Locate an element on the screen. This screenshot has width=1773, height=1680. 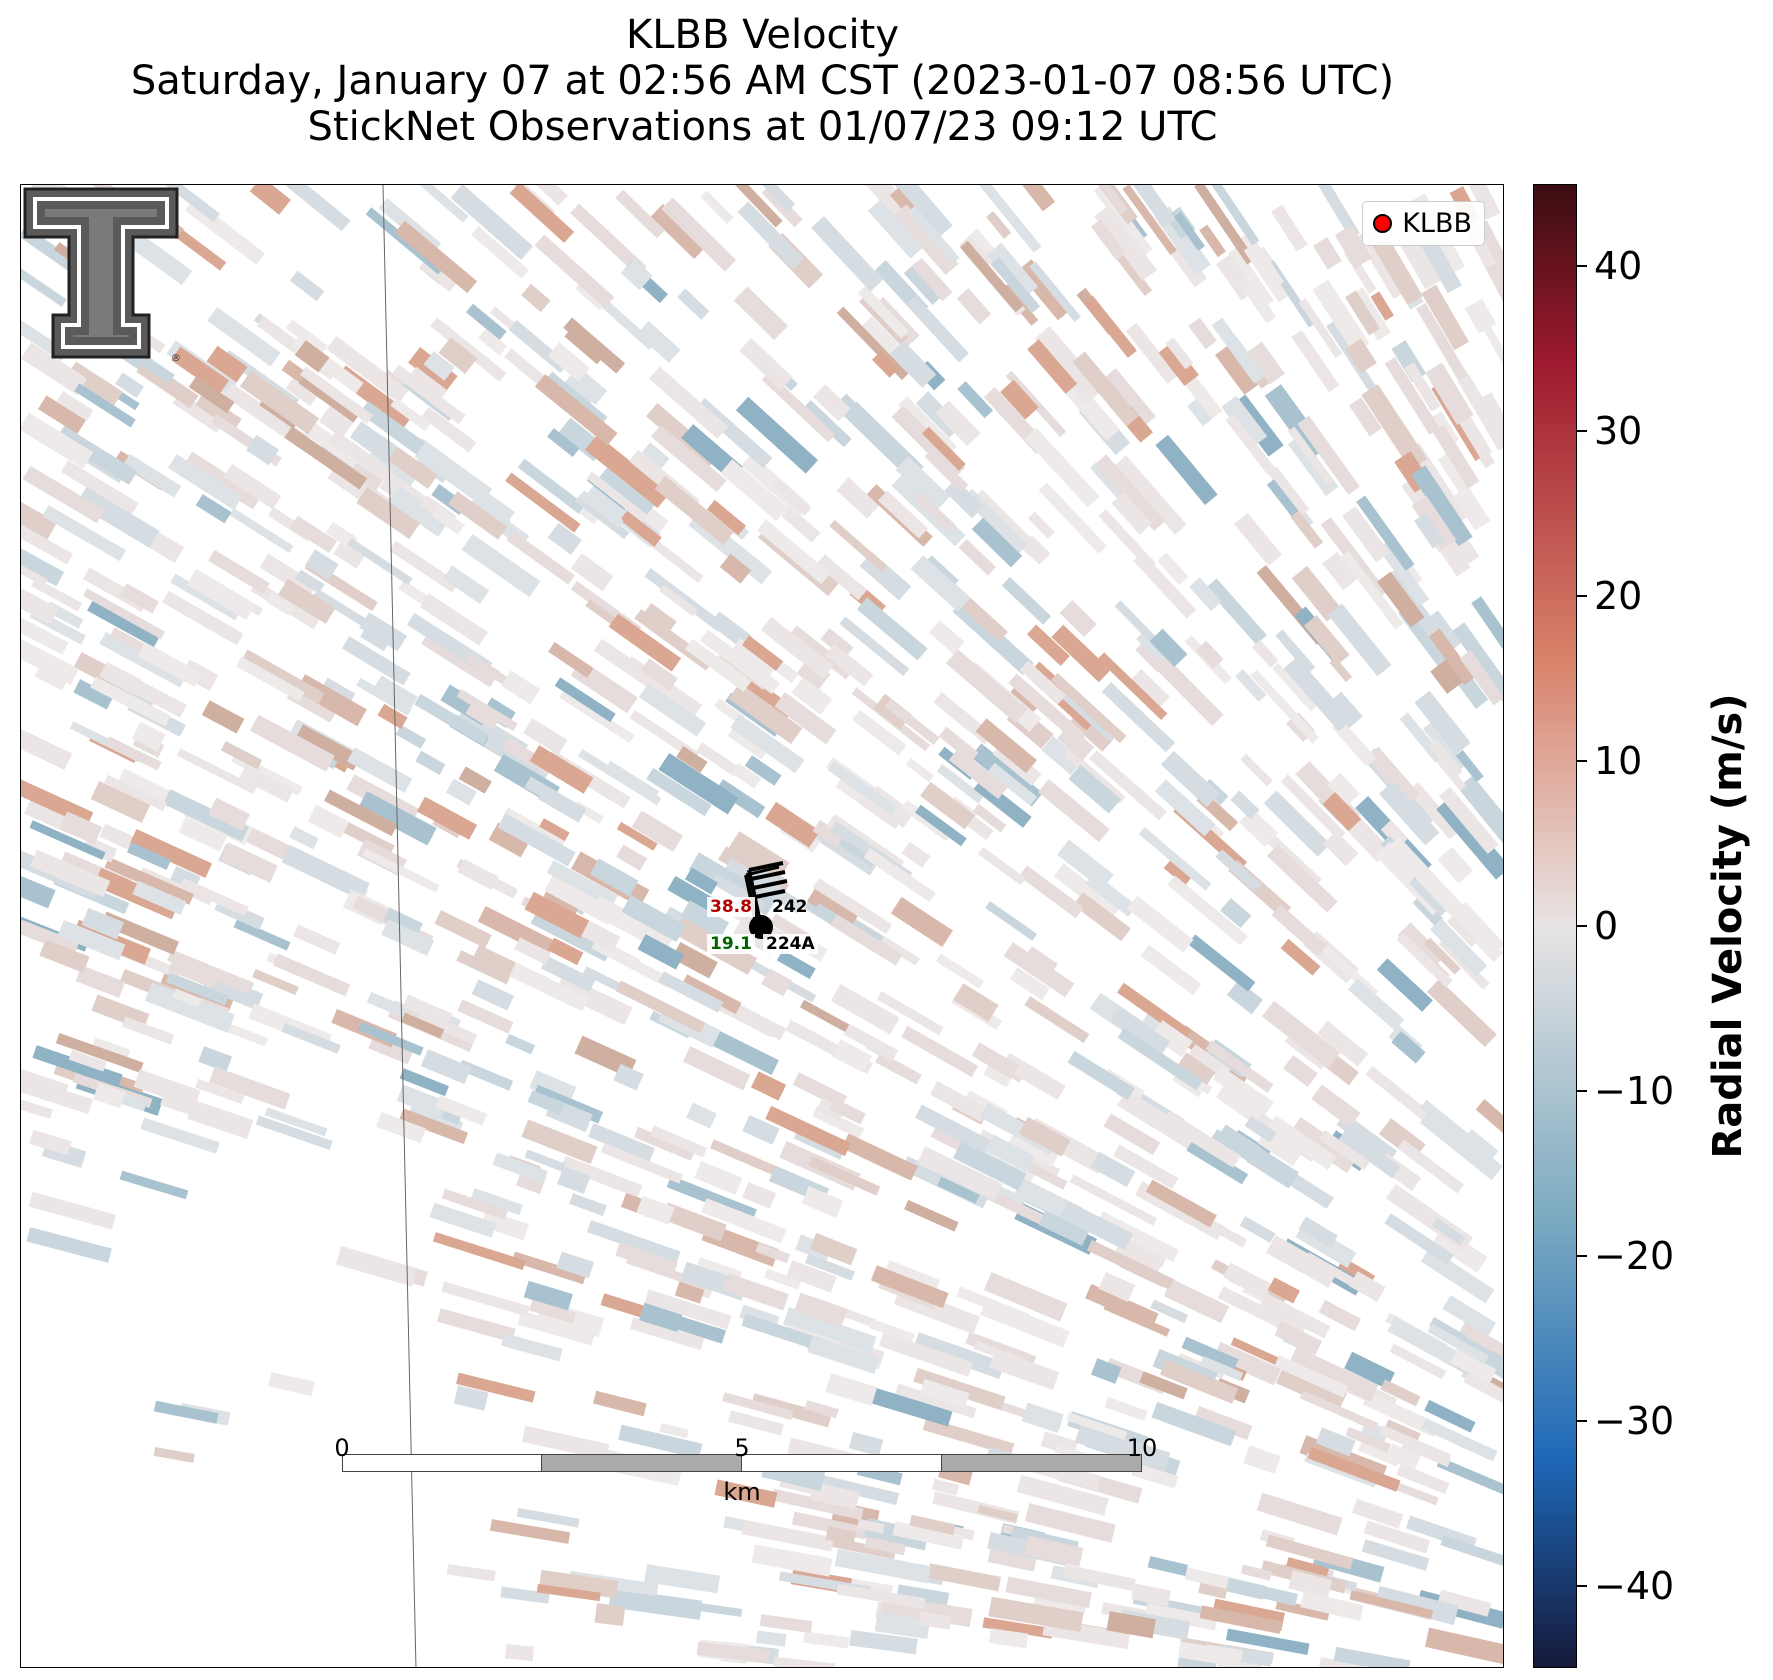
colorbar-tick-mark is located at coordinates (1582, 761).